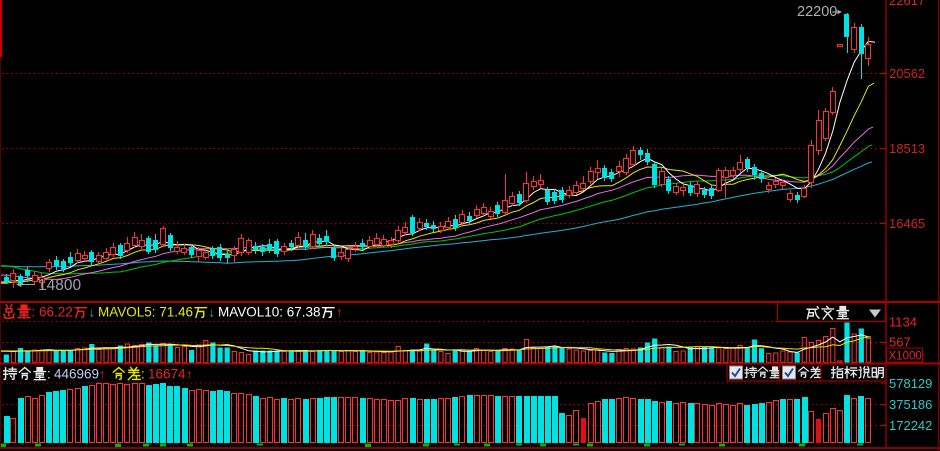 This screenshot has height=451, width=940. Describe the element at coordinates (269, 312) in the screenshot. I see `svg-text: MAVOL10: 67.38` at that location.